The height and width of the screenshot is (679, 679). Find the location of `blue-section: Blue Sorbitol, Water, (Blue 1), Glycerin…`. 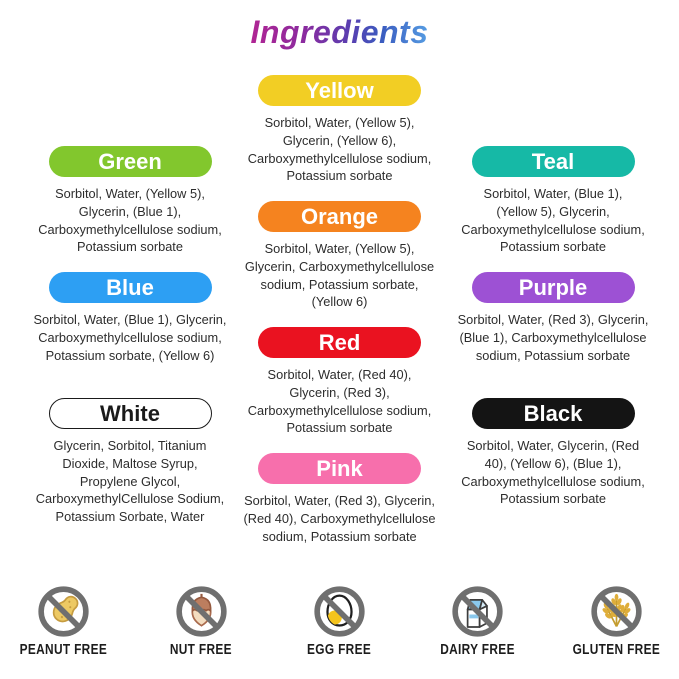

blue-section: Blue Sorbitol, Water, (Blue 1), Glycerin… is located at coordinates (130, 335).